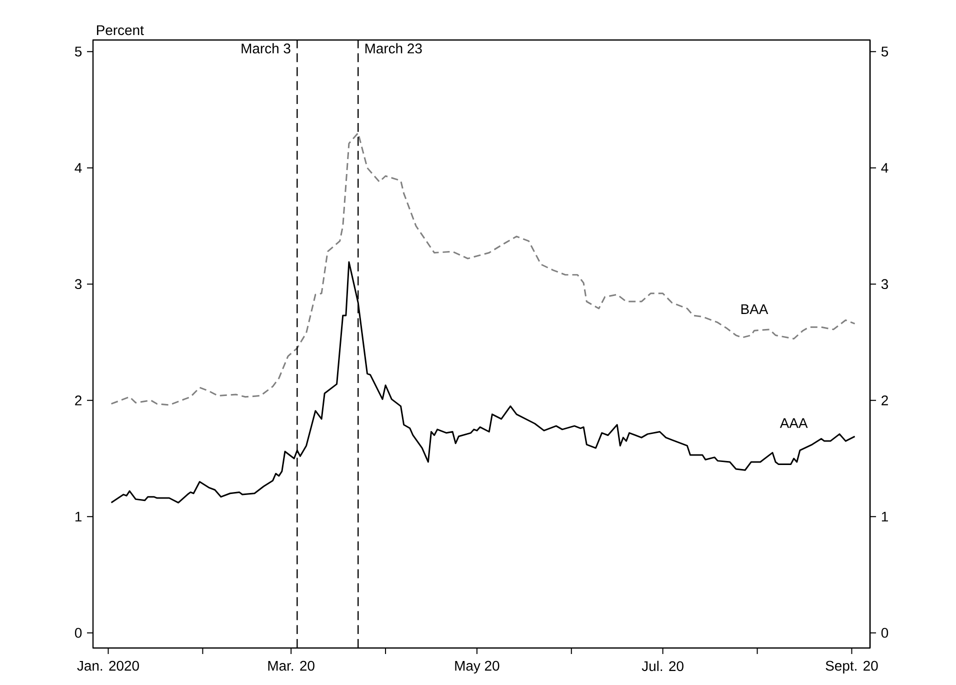 This screenshot has width=956, height=685. What do you see at coordinates (477, 667) in the screenshot?
I see `x-tick-label: May 20` at bounding box center [477, 667].